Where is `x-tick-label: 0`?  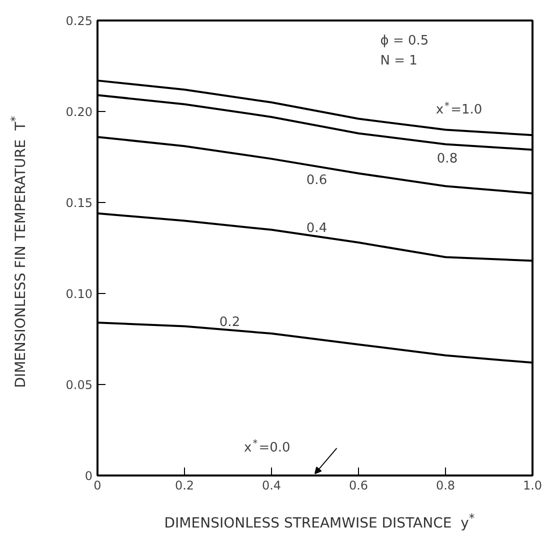
x-tick-label: 0 is located at coordinates (98, 485).